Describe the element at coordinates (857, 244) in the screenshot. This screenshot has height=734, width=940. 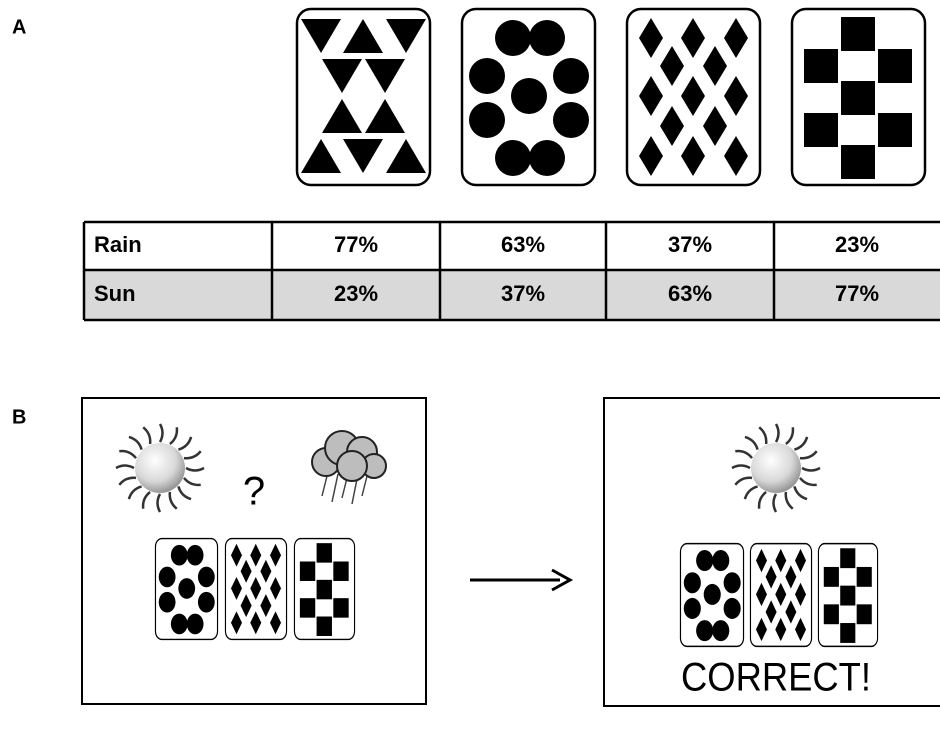
I see `table-cell: 23%` at that location.